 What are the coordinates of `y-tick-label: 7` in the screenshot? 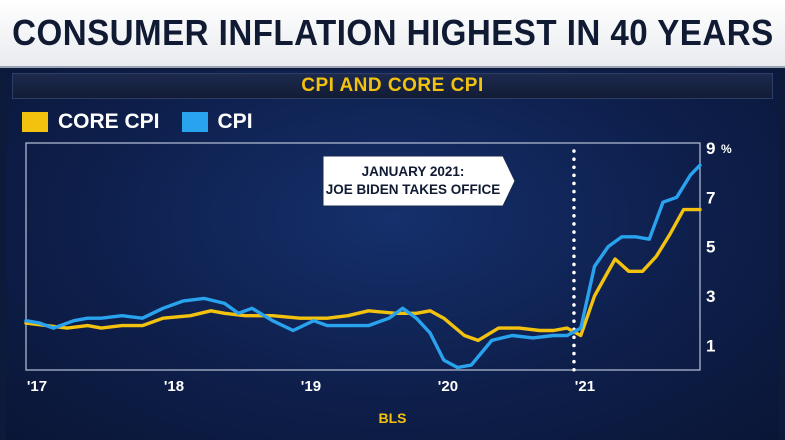 It's located at (710, 197).